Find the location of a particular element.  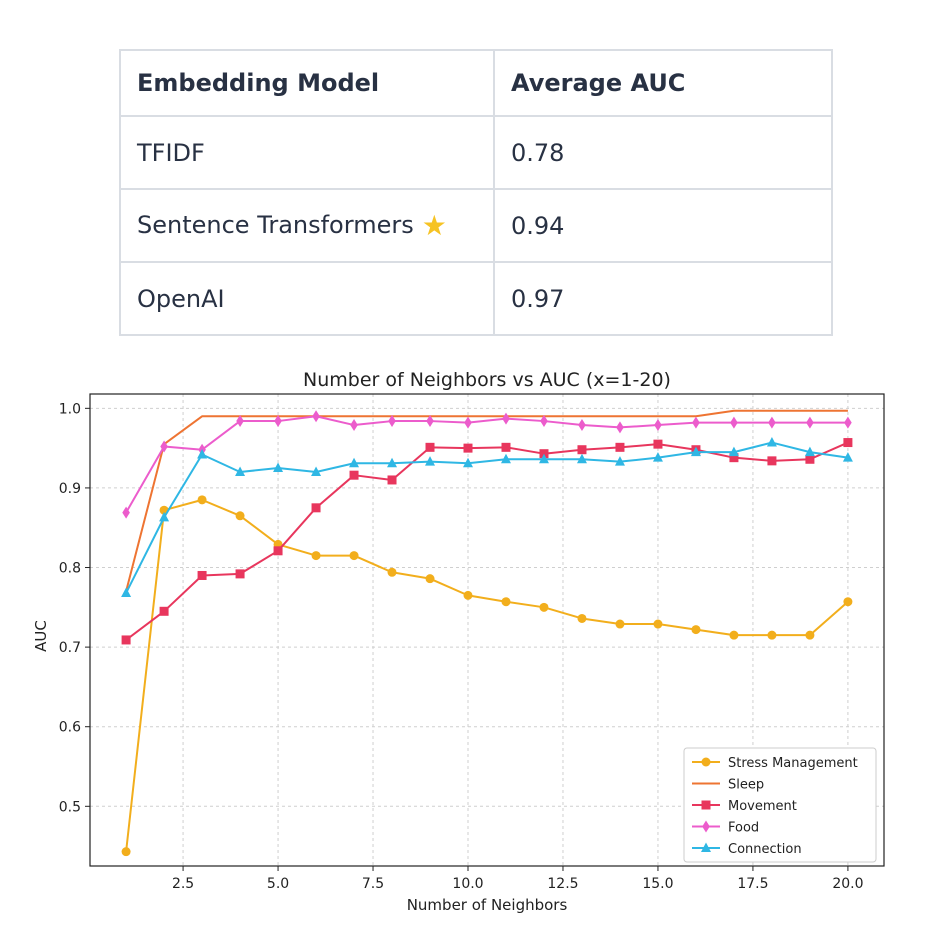

x-tick-label: 2.5 is located at coordinates (183, 884).